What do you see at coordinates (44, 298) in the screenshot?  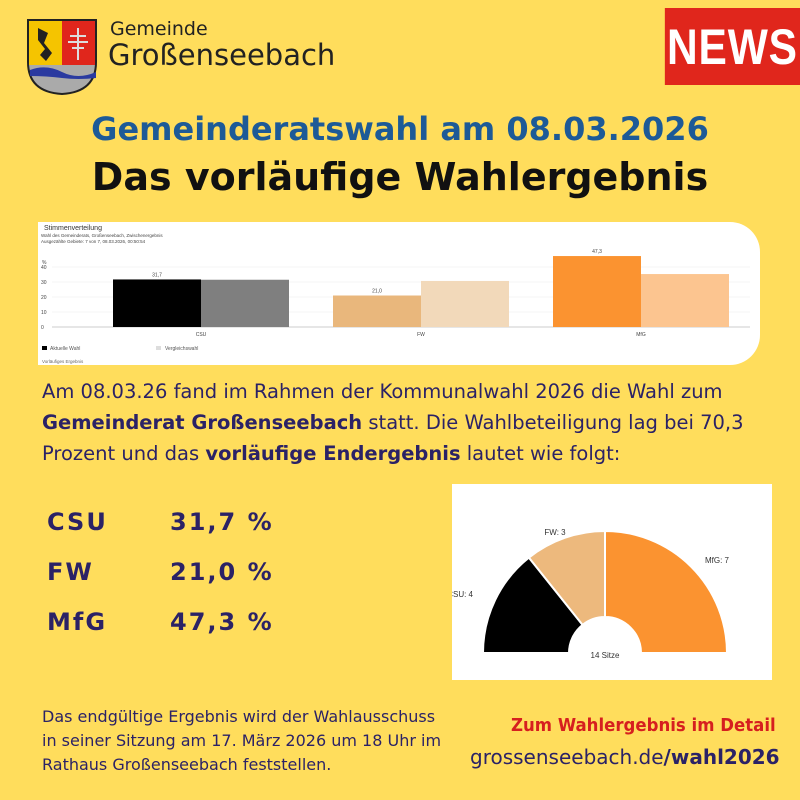 I see `y-tick-label: 20` at bounding box center [44, 298].